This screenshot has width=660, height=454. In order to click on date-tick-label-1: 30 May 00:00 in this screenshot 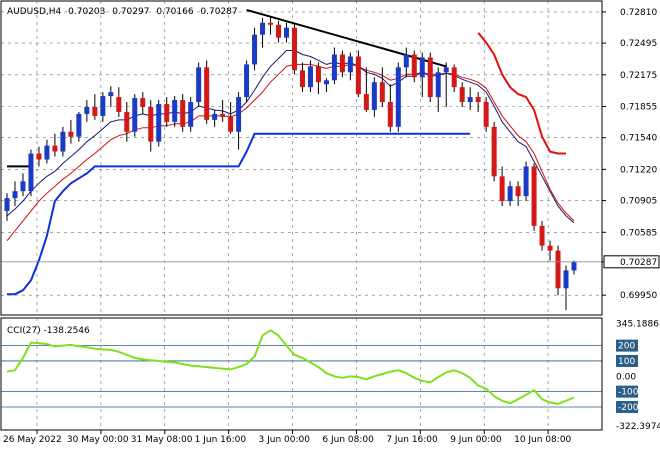, I will do `click(98, 440)`.